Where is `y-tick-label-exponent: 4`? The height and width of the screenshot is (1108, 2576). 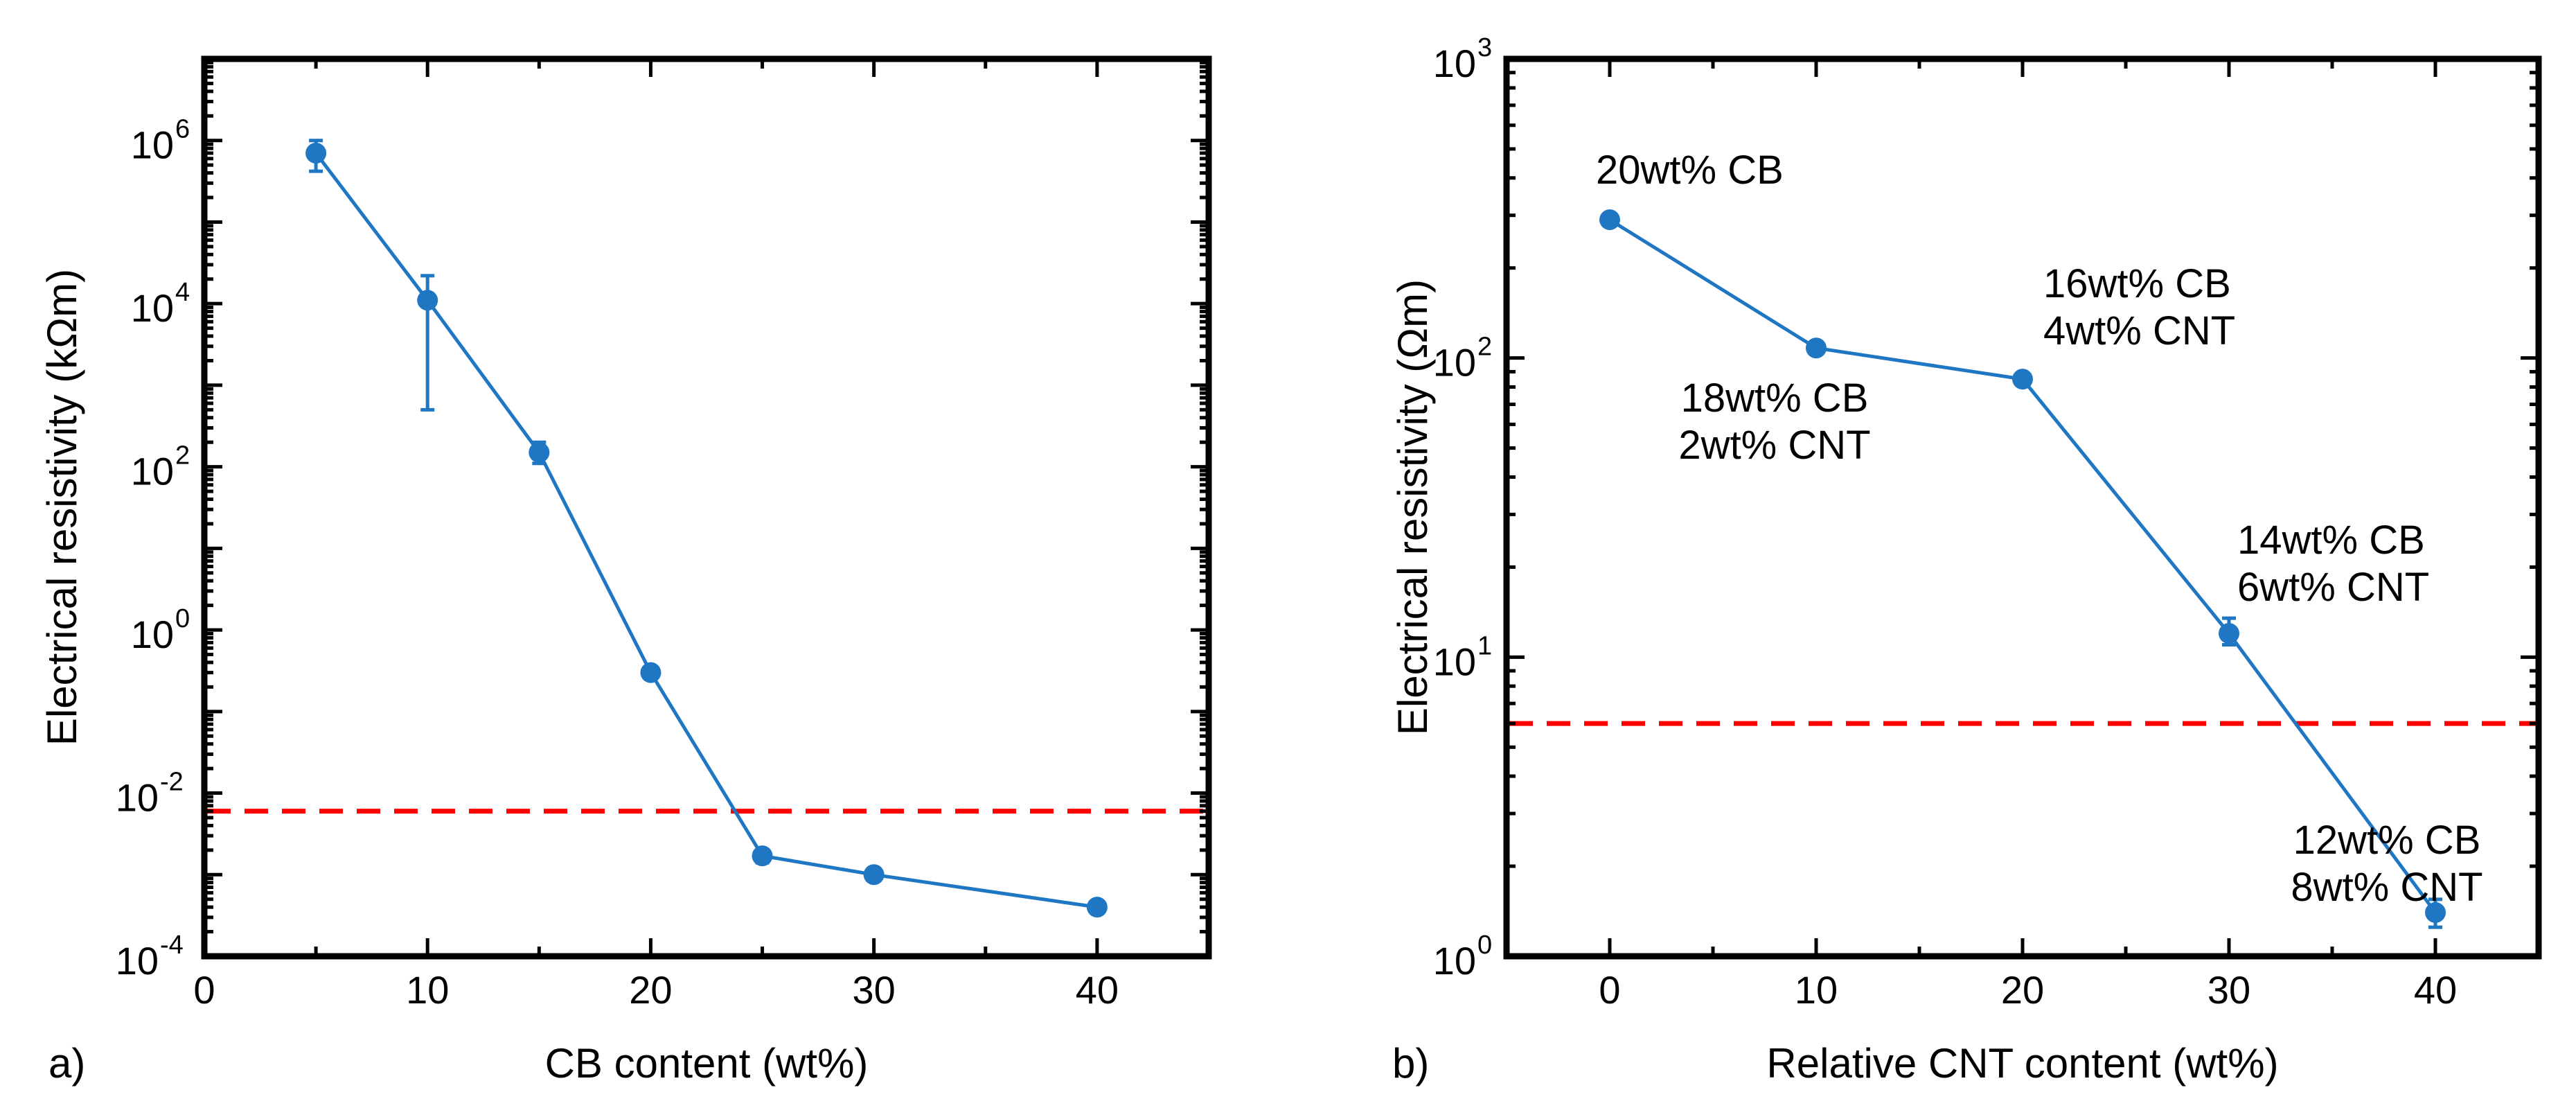 y-tick-label-exponent: 4 is located at coordinates (182, 293).